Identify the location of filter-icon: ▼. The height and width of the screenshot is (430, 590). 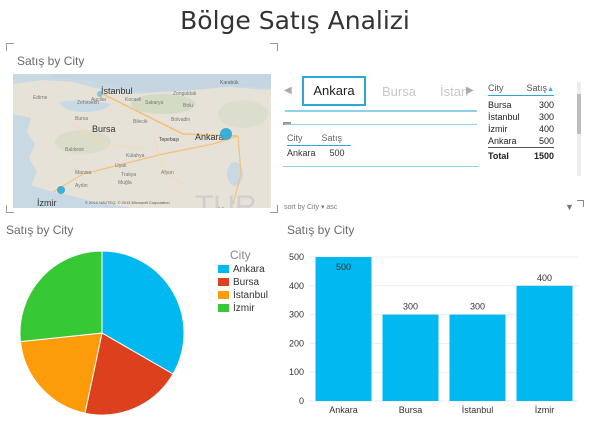
(569, 207).